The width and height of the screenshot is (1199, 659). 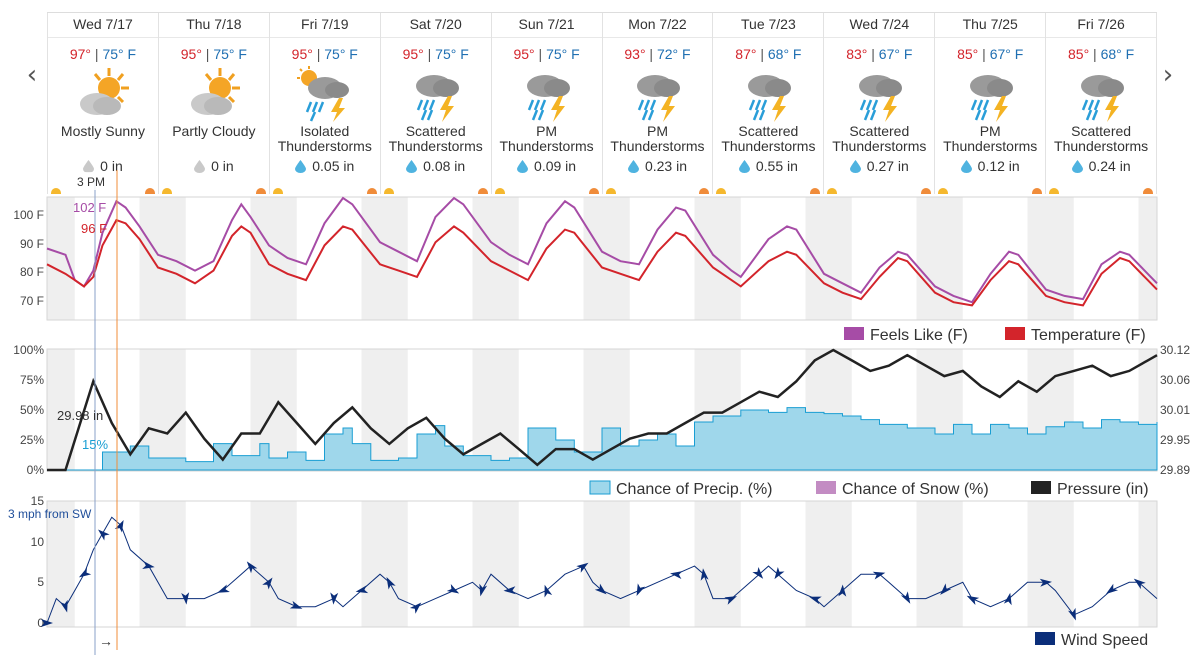 What do you see at coordinates (1006, 54) in the screenshot?
I see `low-temp: 67° F` at bounding box center [1006, 54].